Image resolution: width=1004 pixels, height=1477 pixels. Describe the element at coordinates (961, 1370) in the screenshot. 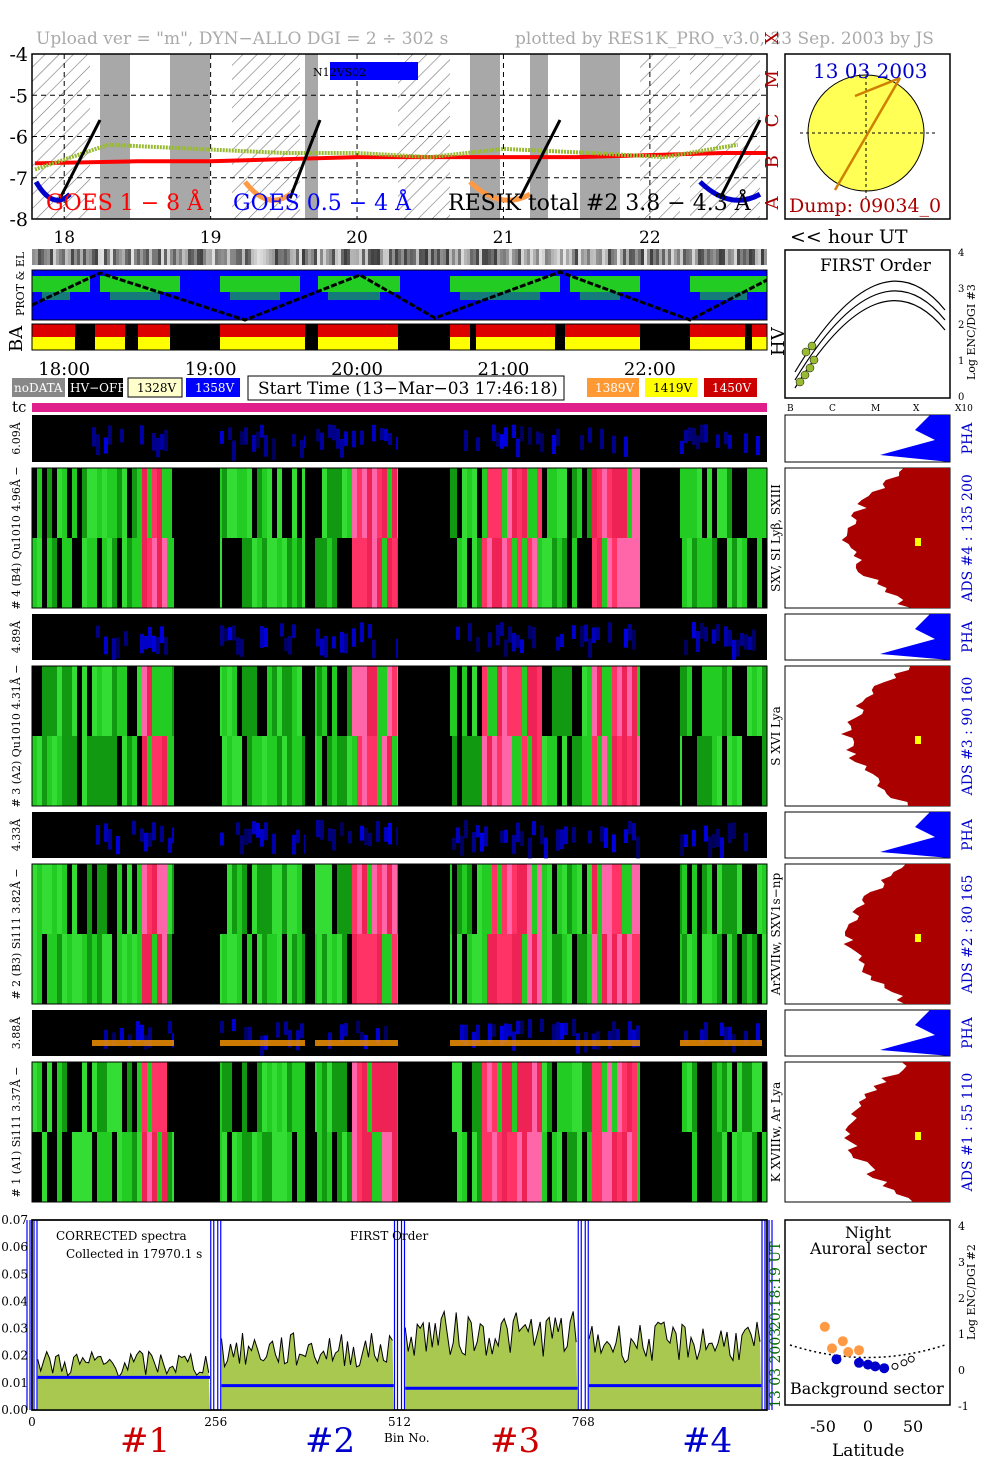

I see `latitude-ytick: 0` at that location.